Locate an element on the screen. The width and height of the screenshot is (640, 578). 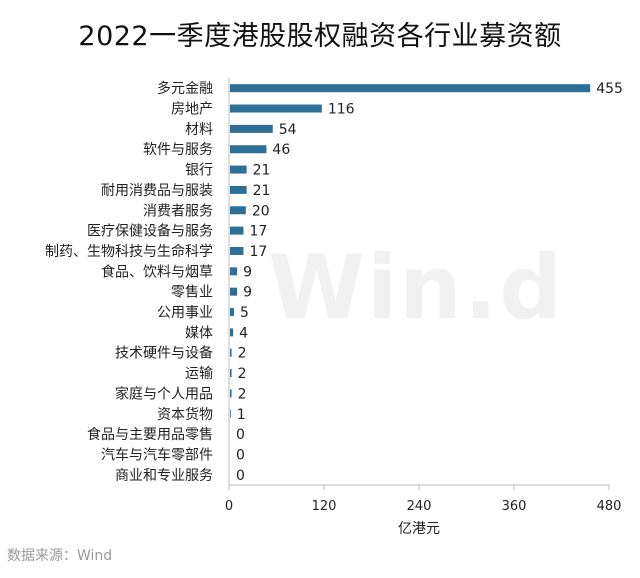
x-tick-label: 360 is located at coordinates (514, 506).